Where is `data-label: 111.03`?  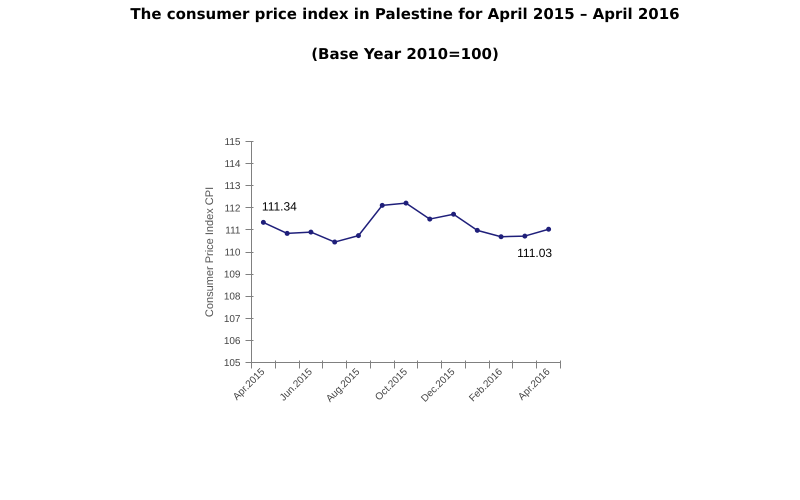
data-label: 111.03 is located at coordinates (534, 253).